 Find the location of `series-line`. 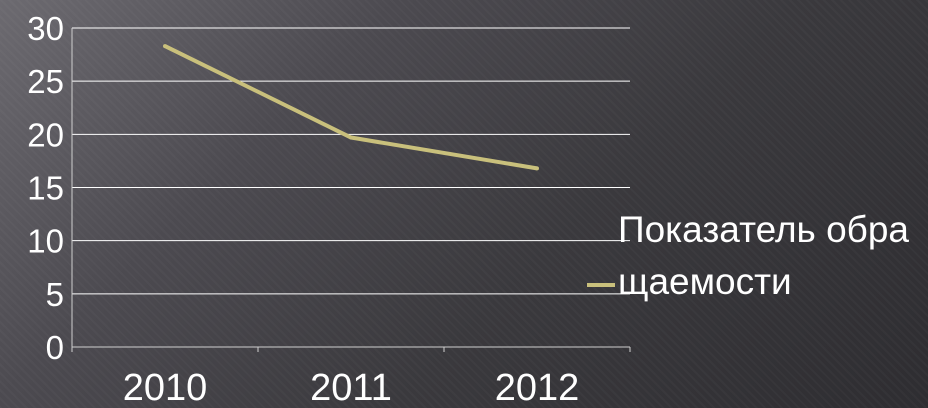

series-line is located at coordinates (351, 107).